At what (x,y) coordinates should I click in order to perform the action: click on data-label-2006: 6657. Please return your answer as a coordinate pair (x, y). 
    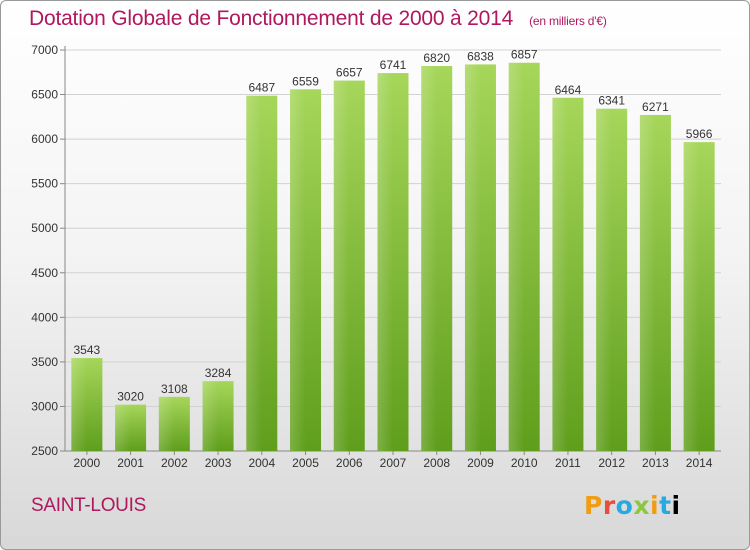
    Looking at the image, I should click on (349, 73).